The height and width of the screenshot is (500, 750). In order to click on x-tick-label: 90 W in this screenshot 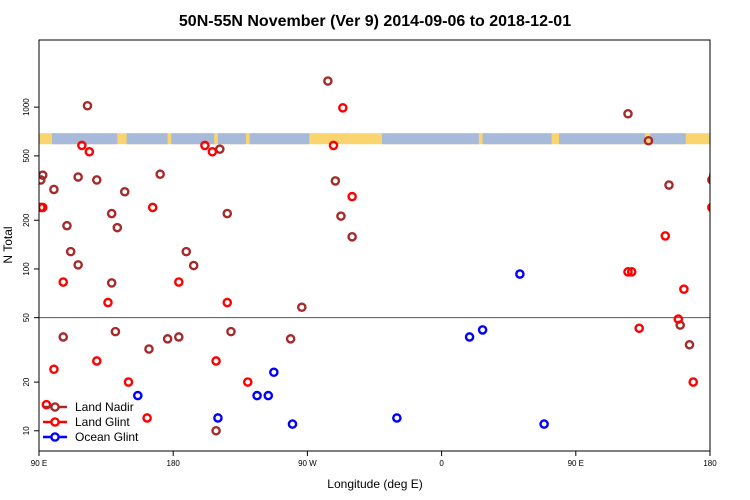, I will do `click(307, 463)`.